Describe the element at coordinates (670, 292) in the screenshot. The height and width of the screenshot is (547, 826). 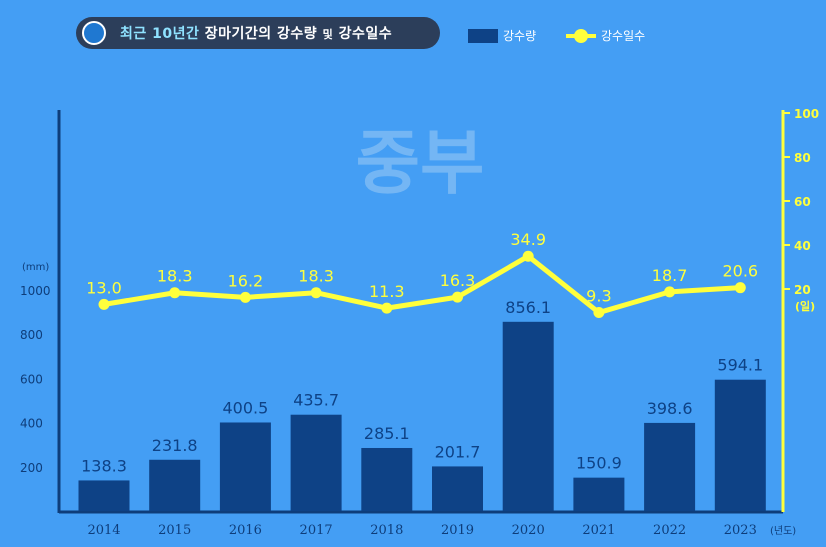
I see `line-point-2022` at that location.